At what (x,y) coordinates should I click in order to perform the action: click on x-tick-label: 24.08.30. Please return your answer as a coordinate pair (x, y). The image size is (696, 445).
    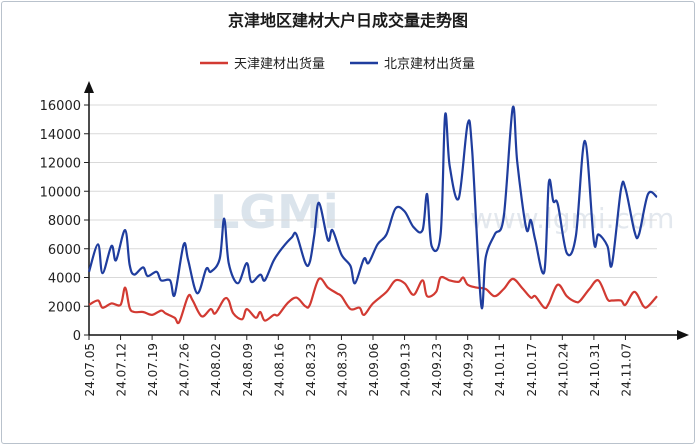
    Looking at the image, I should click on (342, 369).